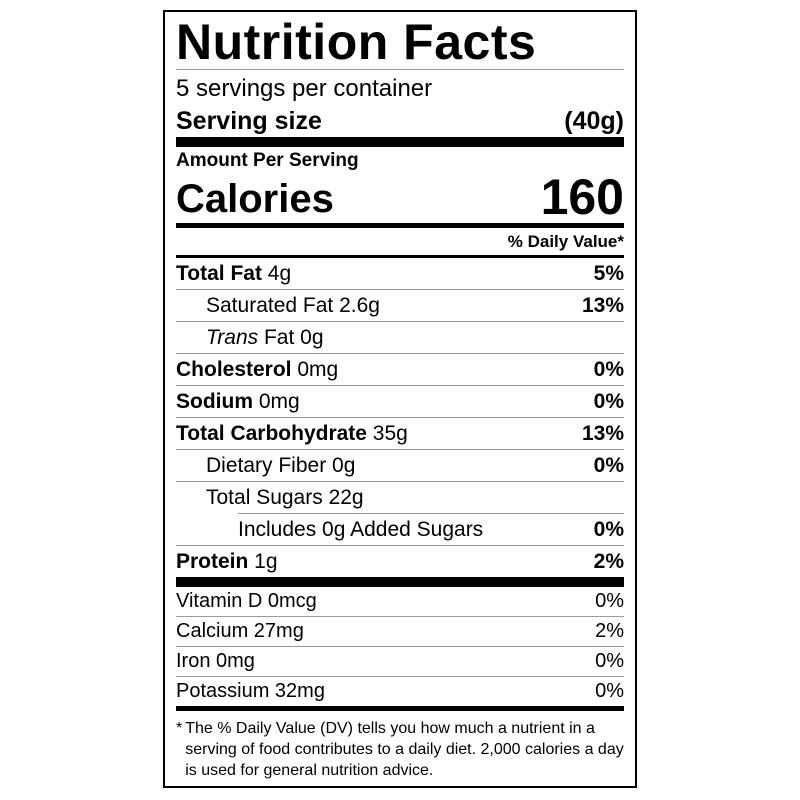  I want to click on serving-size-thick-bar, so click(400, 142).